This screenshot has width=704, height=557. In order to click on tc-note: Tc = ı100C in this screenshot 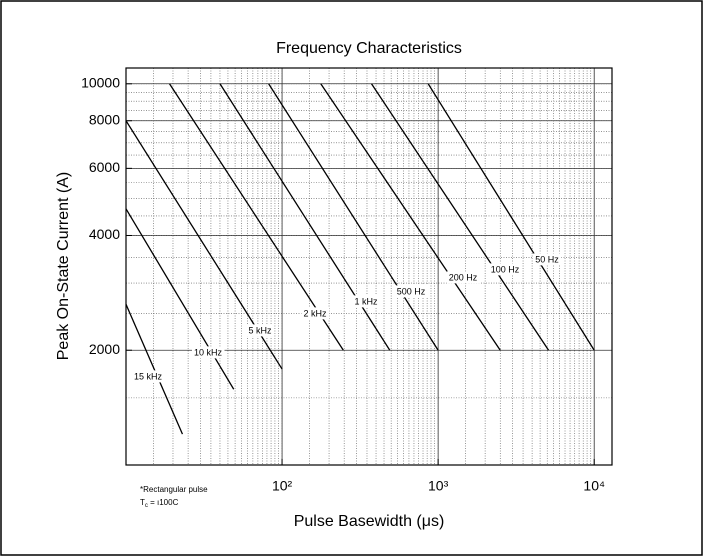, I will do `click(159, 503)`.